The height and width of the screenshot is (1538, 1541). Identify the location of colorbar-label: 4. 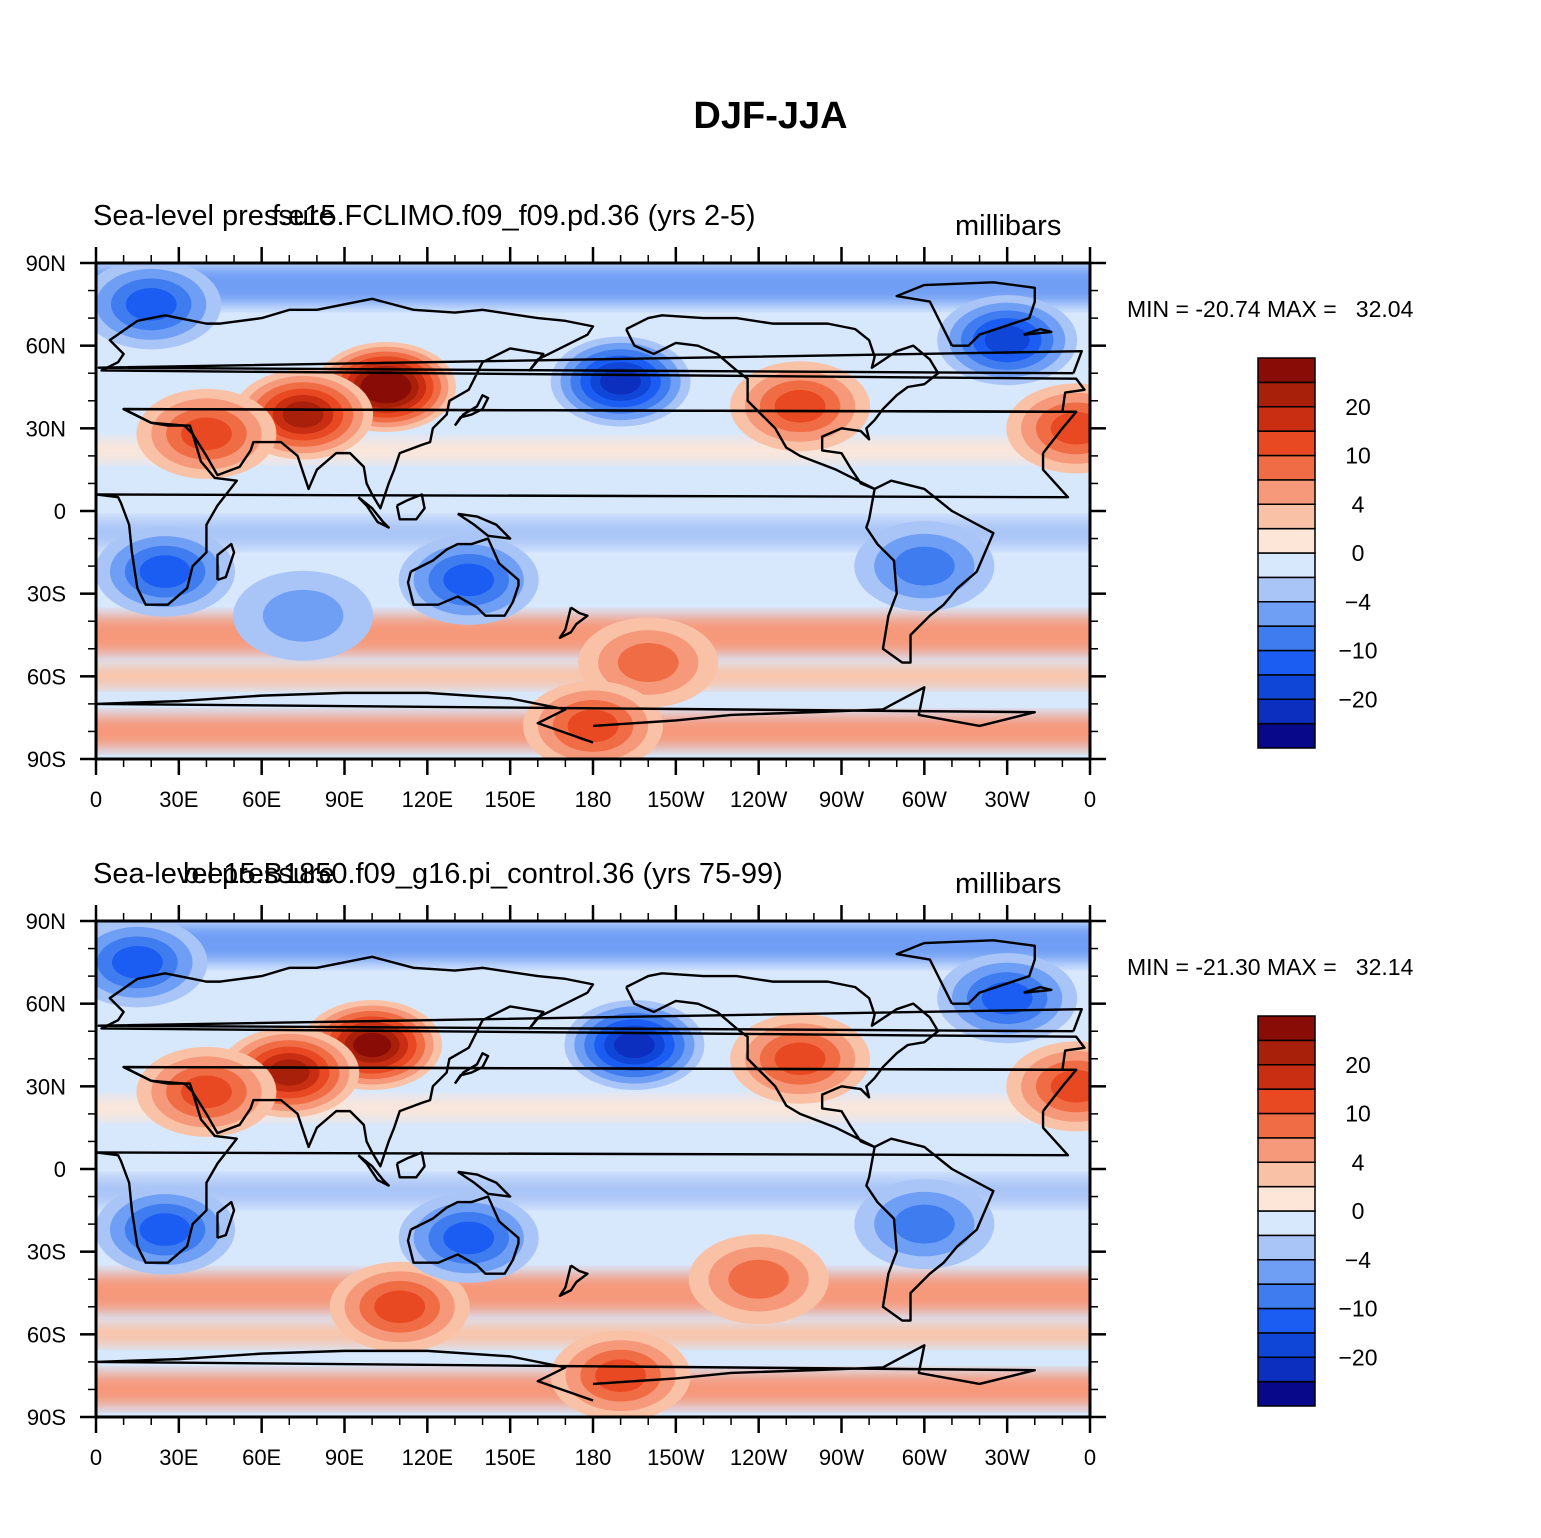
(1358, 504).